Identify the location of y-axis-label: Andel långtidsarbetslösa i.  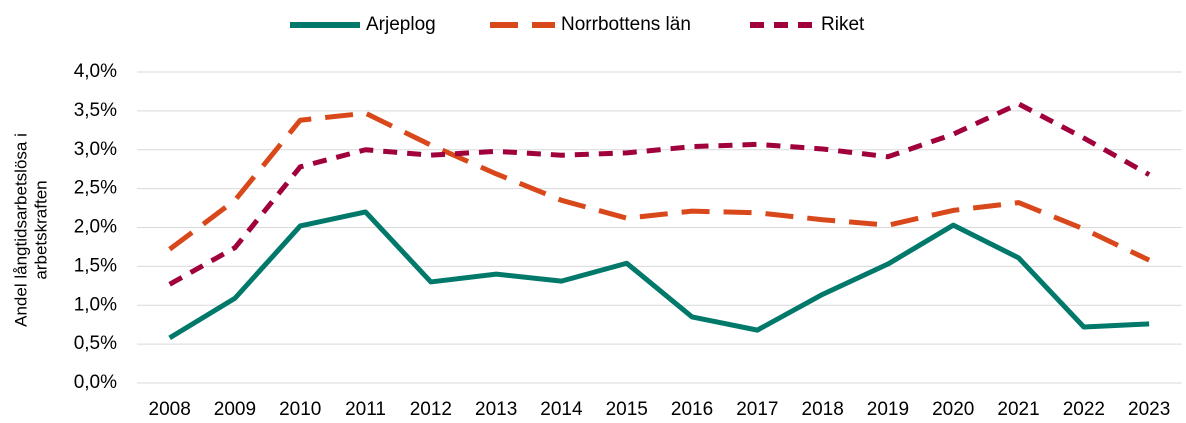
(20, 230).